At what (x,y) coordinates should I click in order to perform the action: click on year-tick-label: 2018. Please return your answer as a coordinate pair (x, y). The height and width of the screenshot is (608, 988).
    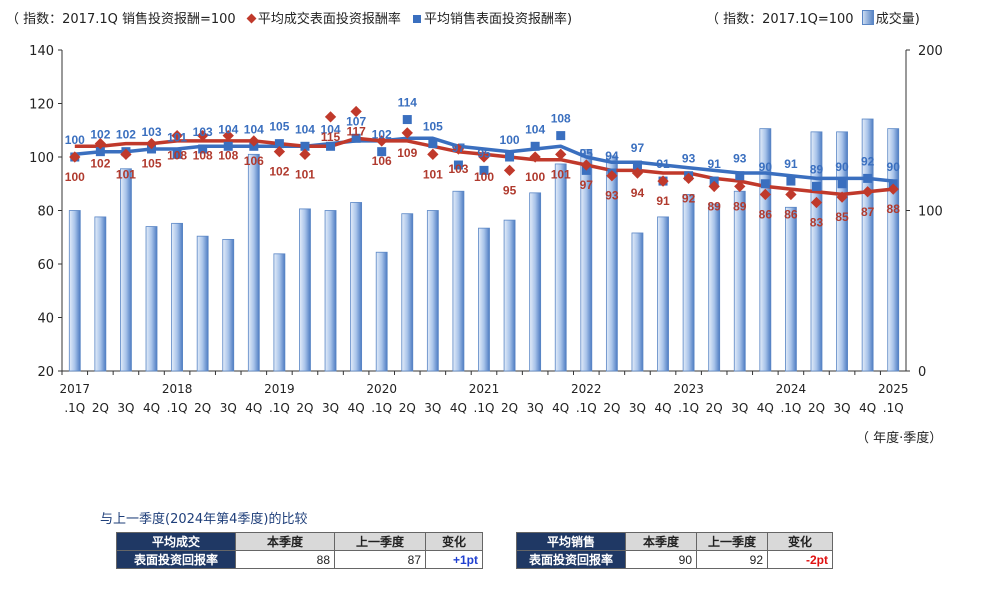
    Looking at the image, I should click on (177, 389).